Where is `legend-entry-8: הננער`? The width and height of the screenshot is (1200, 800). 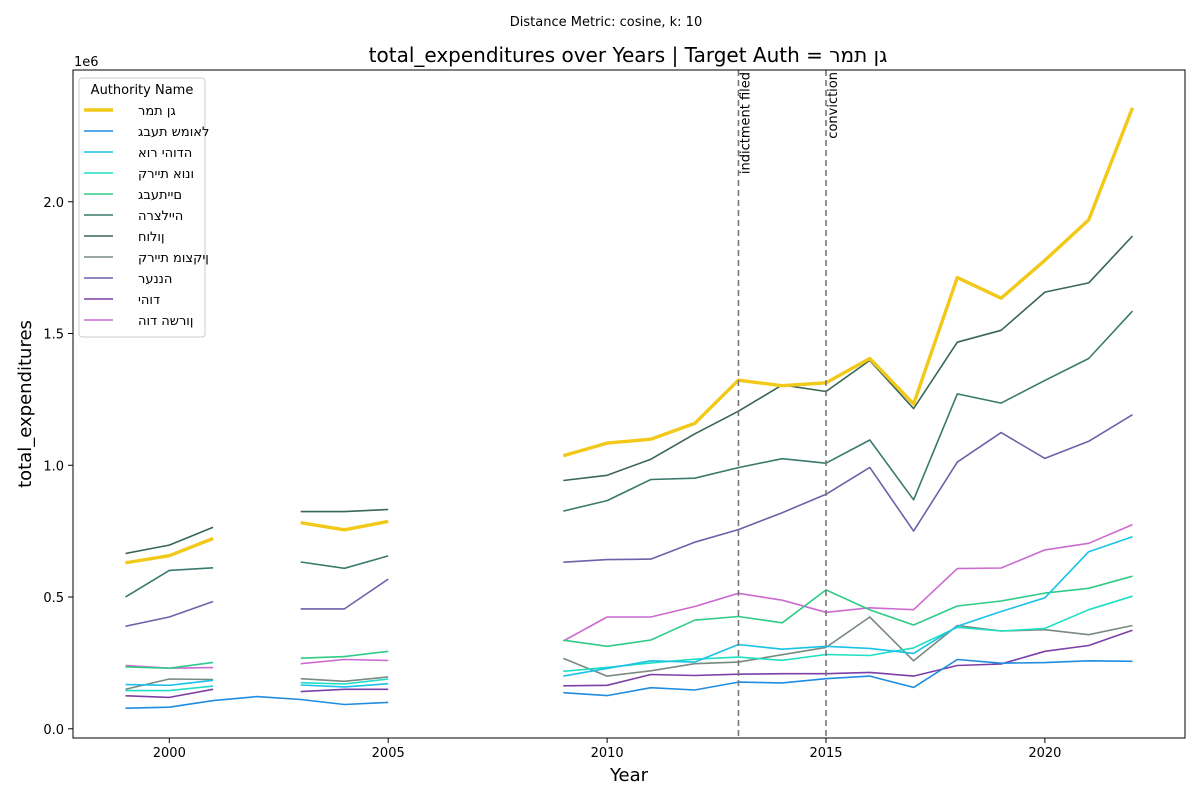
legend-entry-8: הננער is located at coordinates (155, 279).